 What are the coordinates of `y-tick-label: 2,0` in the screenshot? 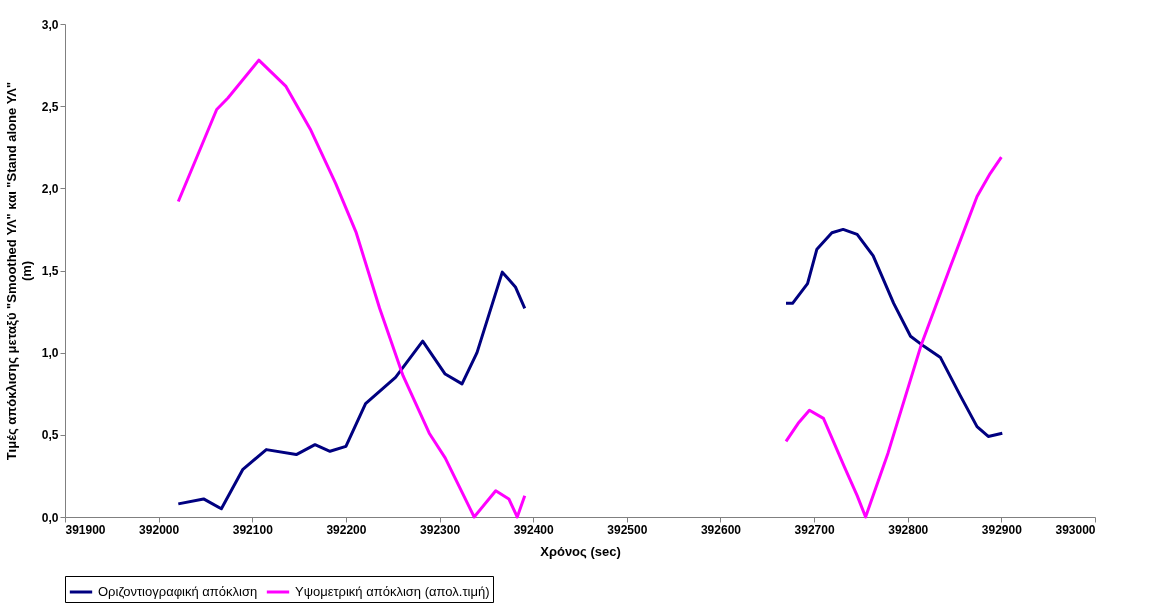 It's located at (50, 188).